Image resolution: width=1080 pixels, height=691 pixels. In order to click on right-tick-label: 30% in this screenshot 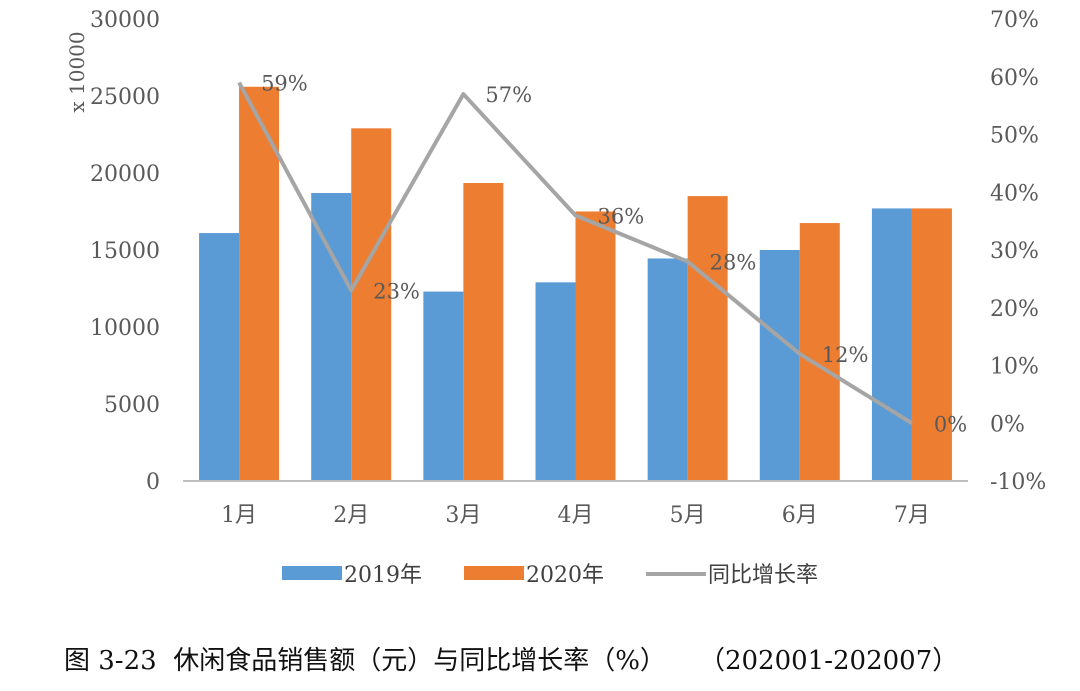, I will do `click(1014, 251)`.